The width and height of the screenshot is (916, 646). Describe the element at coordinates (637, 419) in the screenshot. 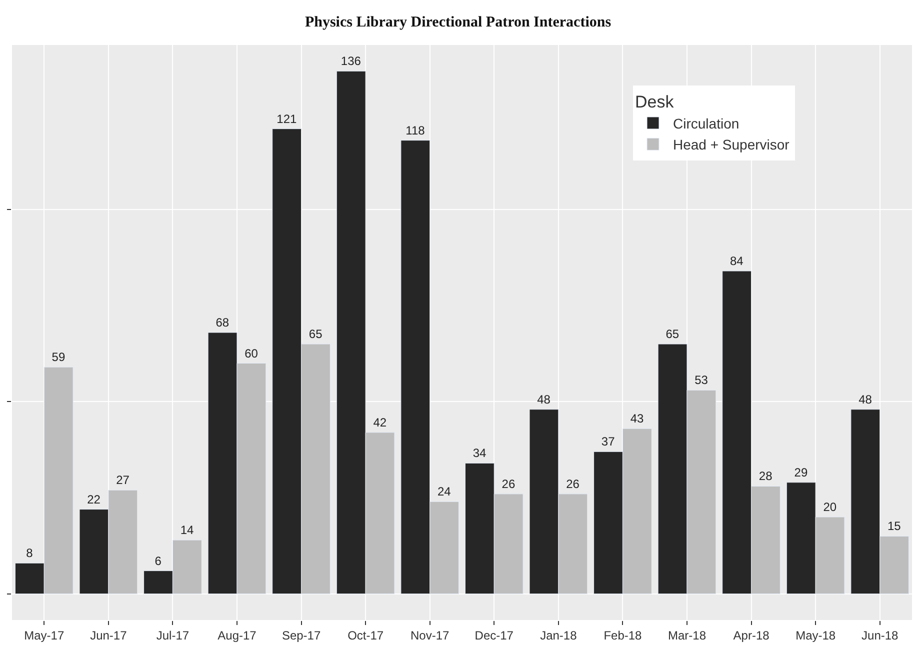

I see `data-label: 43` at that location.